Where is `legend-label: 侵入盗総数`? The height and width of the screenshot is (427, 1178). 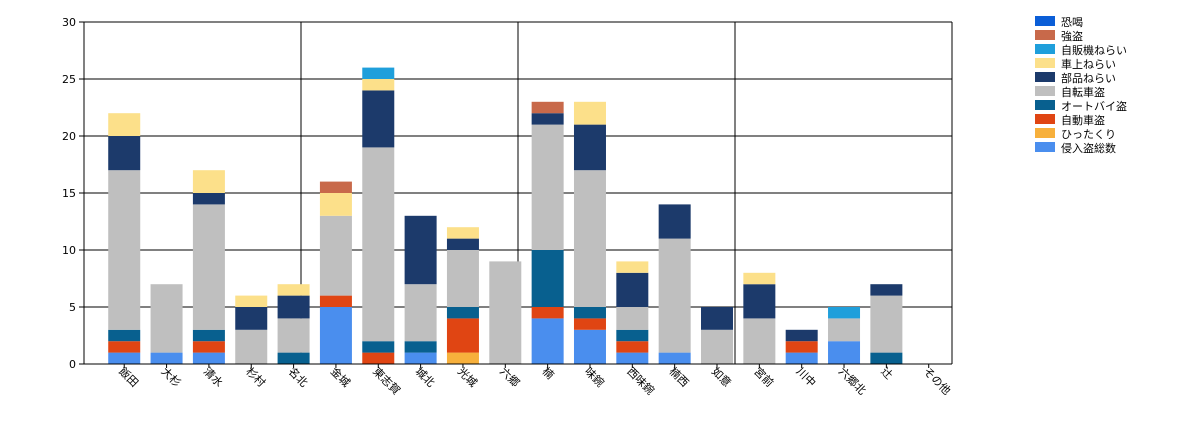
legend-label: 侵入盗総数 is located at coordinates (1088, 148).